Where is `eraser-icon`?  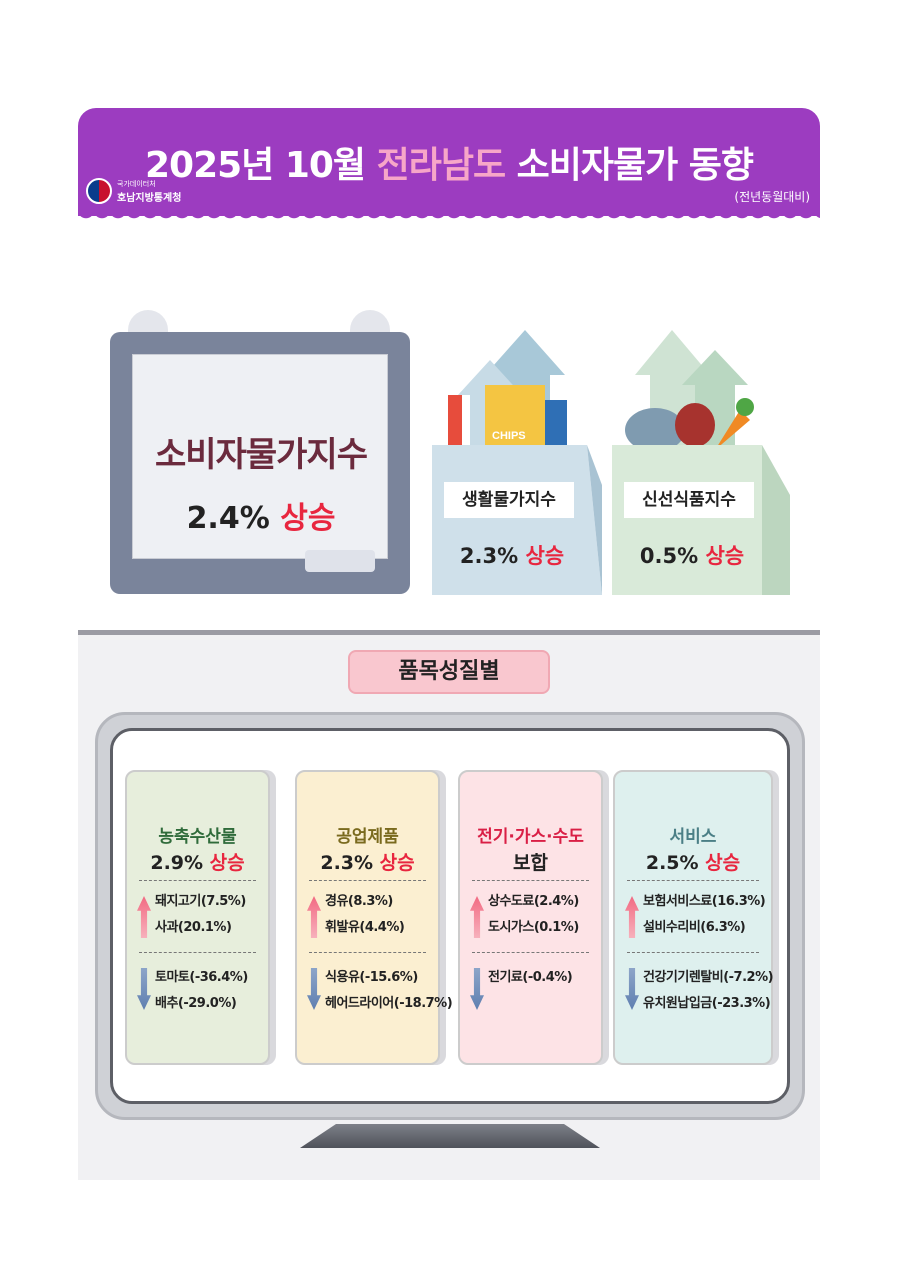
eraser-icon is located at coordinates (340, 561).